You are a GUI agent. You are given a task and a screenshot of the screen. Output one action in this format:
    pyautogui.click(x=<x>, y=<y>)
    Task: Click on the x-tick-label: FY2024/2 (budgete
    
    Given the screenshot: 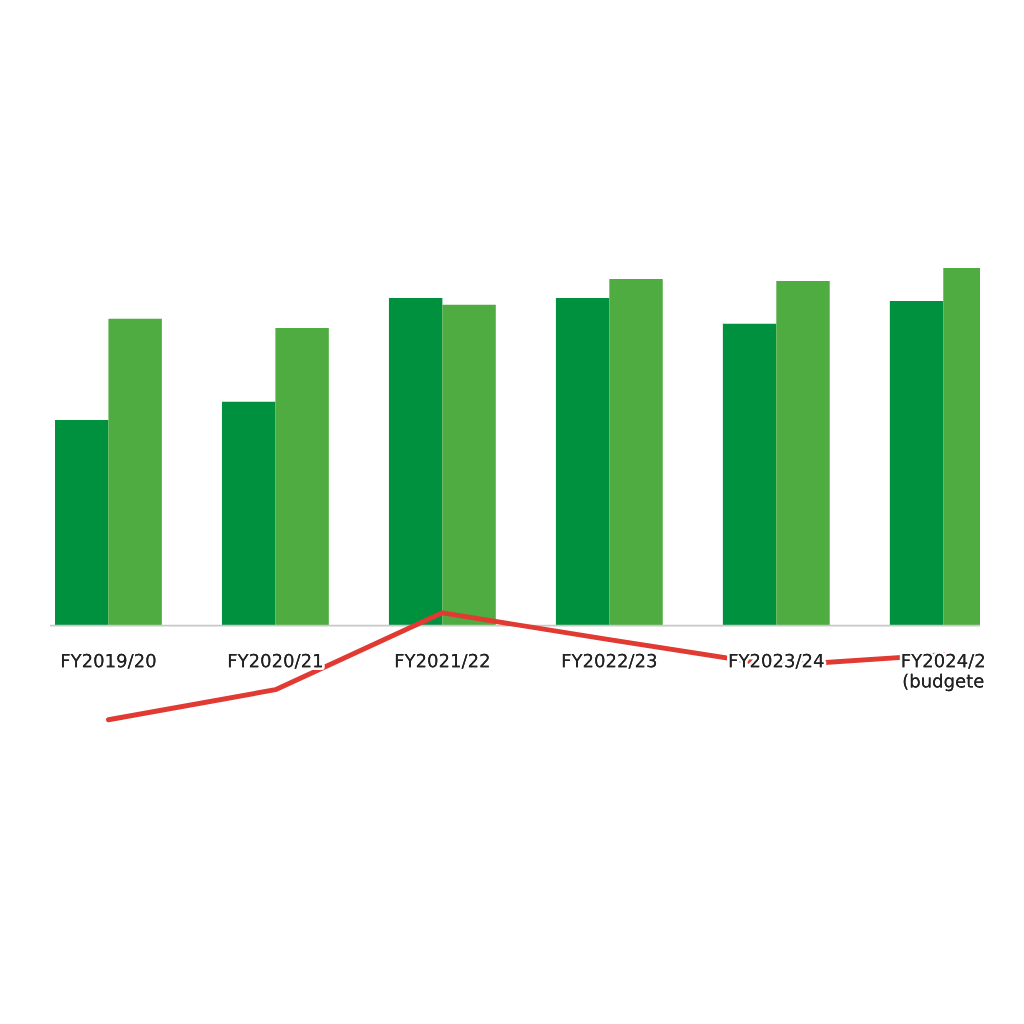 What is the action you would take?
    pyautogui.click(x=943, y=672)
    